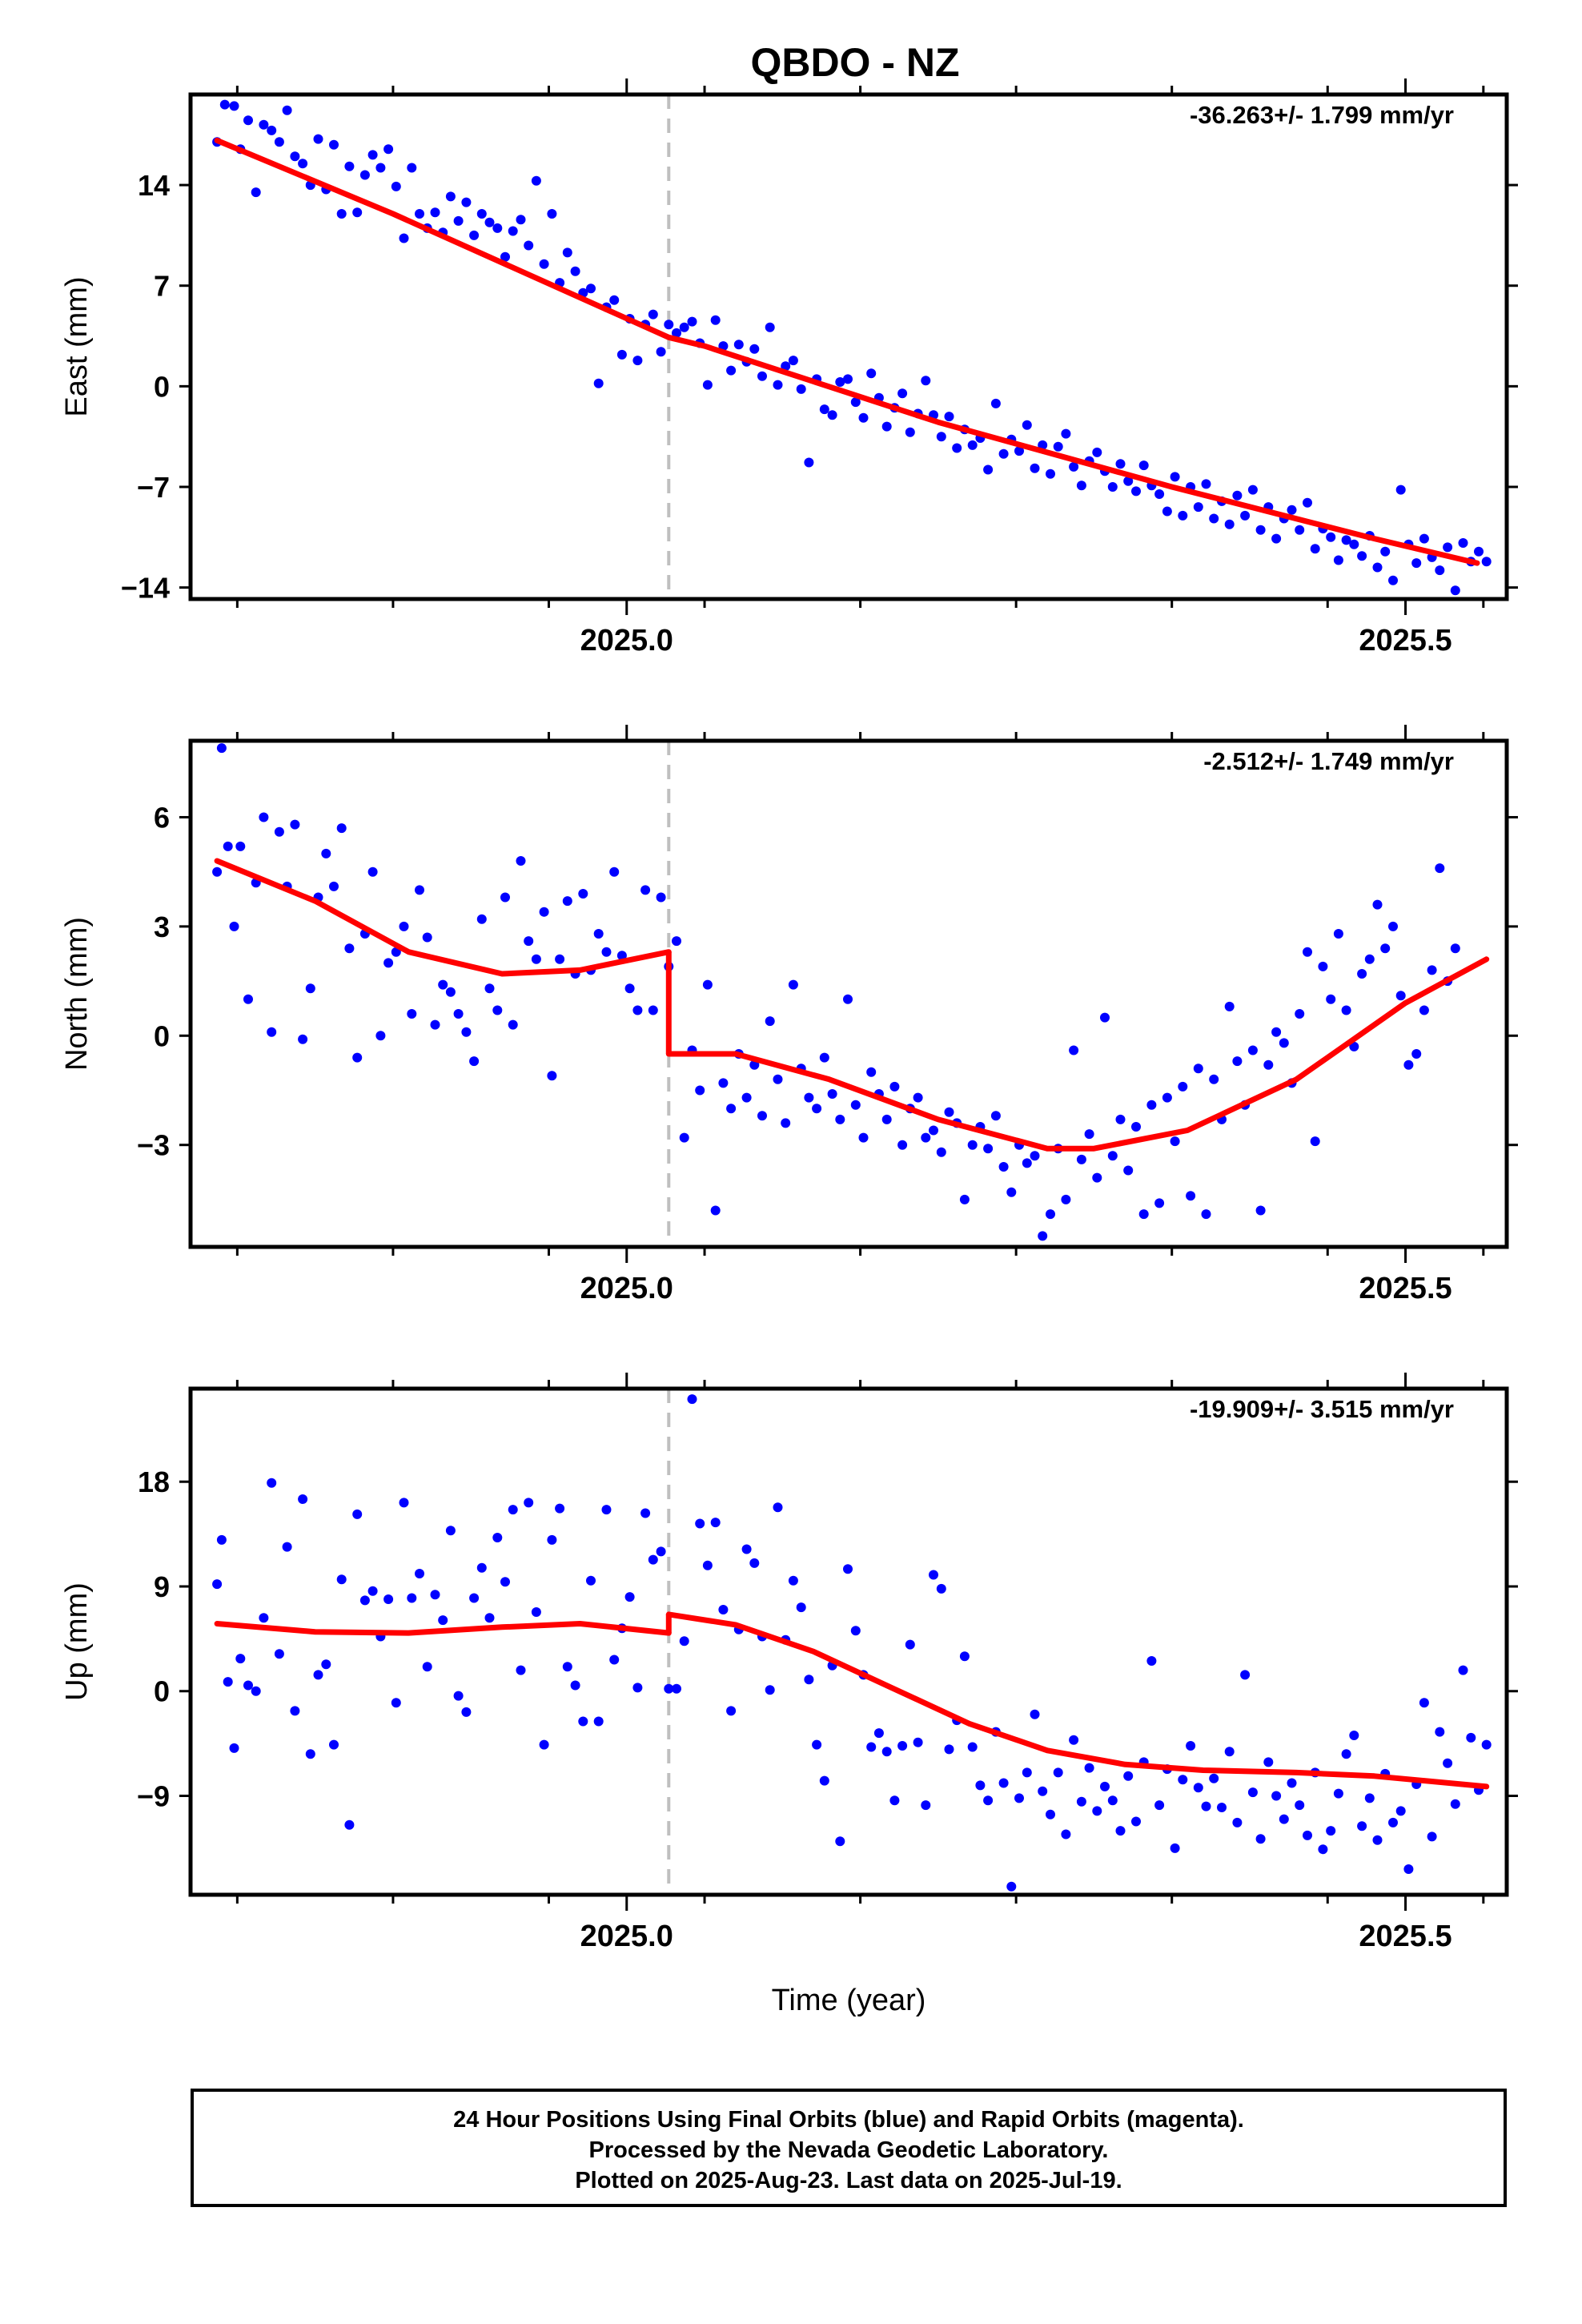  What do you see at coordinates (626, 1936) in the screenshot?
I see `x-tick-label: 2025.0` at bounding box center [626, 1936].